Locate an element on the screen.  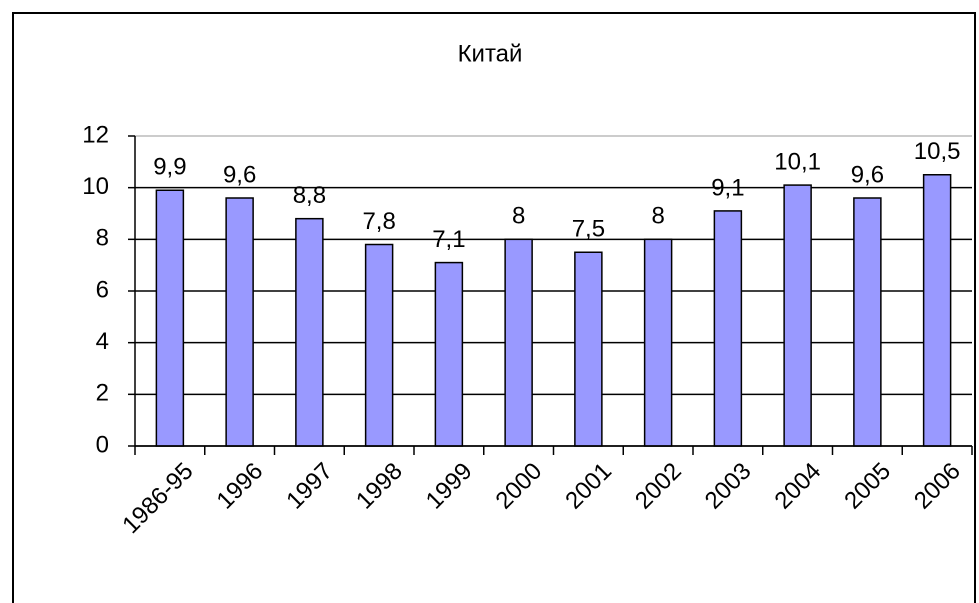
y-tick-label: 0 is located at coordinates (102, 444).